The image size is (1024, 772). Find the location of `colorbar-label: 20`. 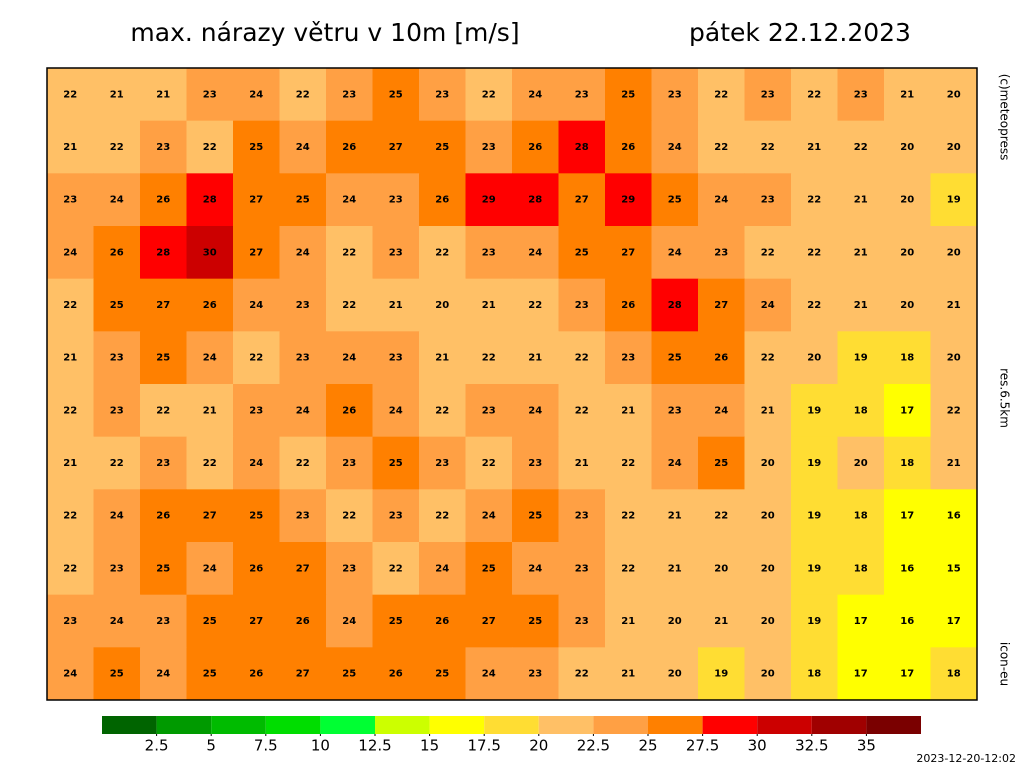

colorbar-label: 20 is located at coordinates (538, 746).